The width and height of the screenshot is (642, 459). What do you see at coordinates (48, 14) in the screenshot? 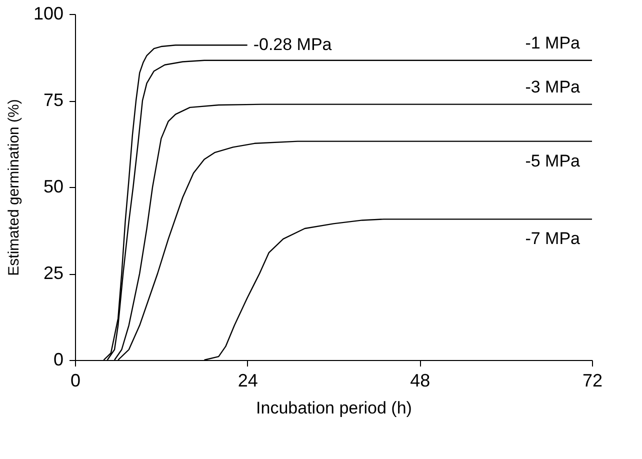
I see `y-tick-label: 100` at bounding box center [48, 14].